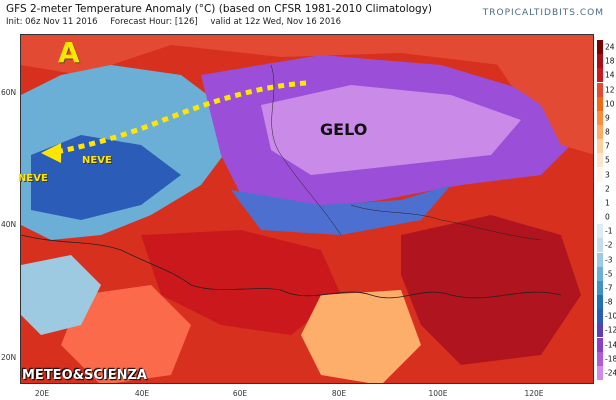 Image resolution: width=616 pixels, height=400 pixels. I want to click on kazakh-cold-area, so click(341, 210).